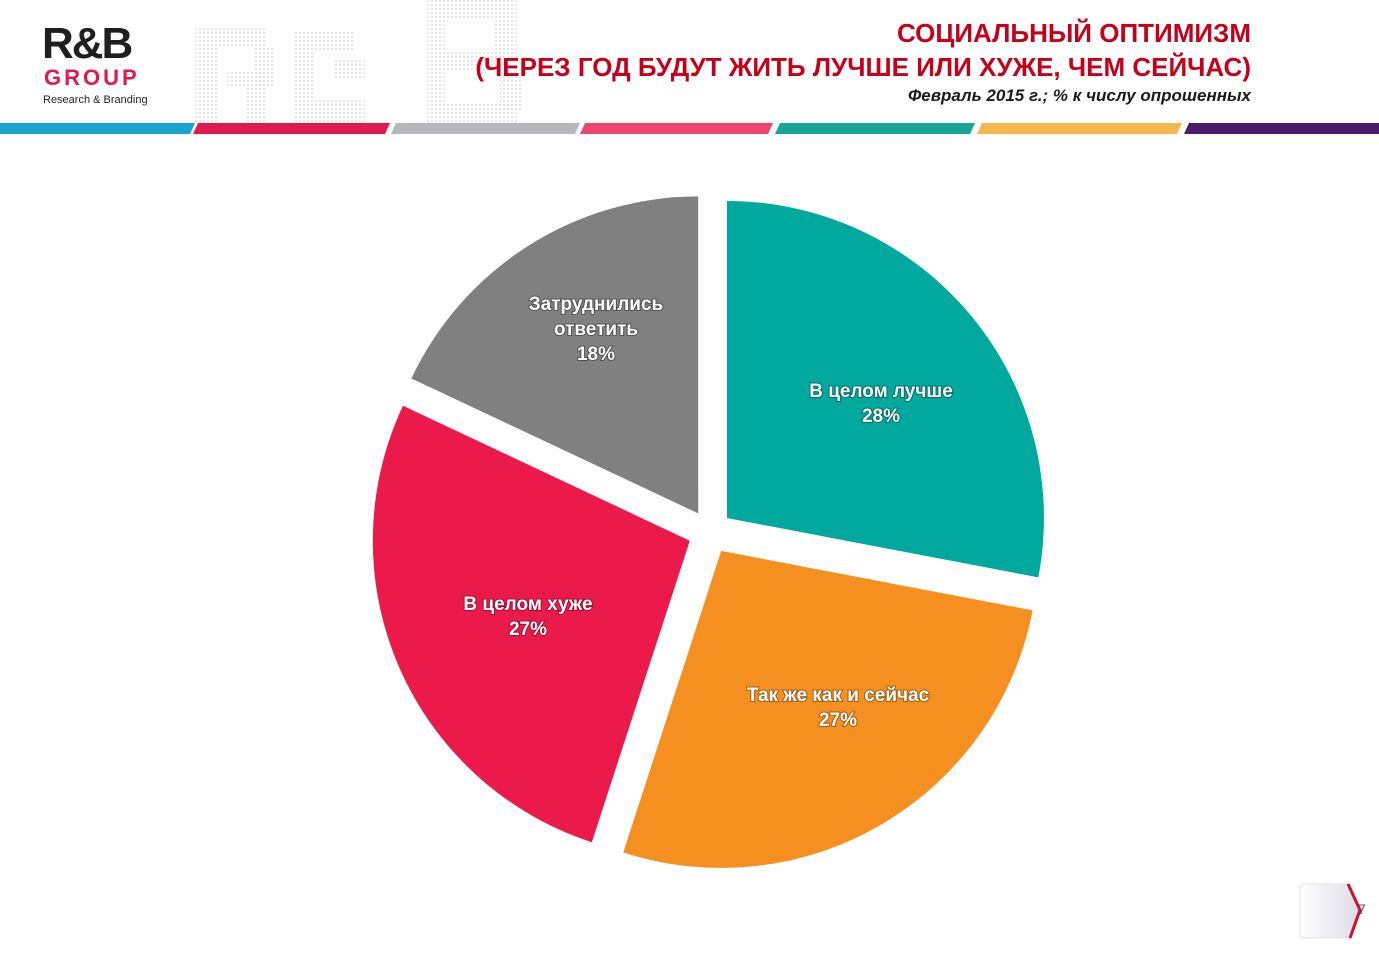 This screenshot has width=1379, height=955. I want to click on logo-group-text: GROUP, so click(92, 77).